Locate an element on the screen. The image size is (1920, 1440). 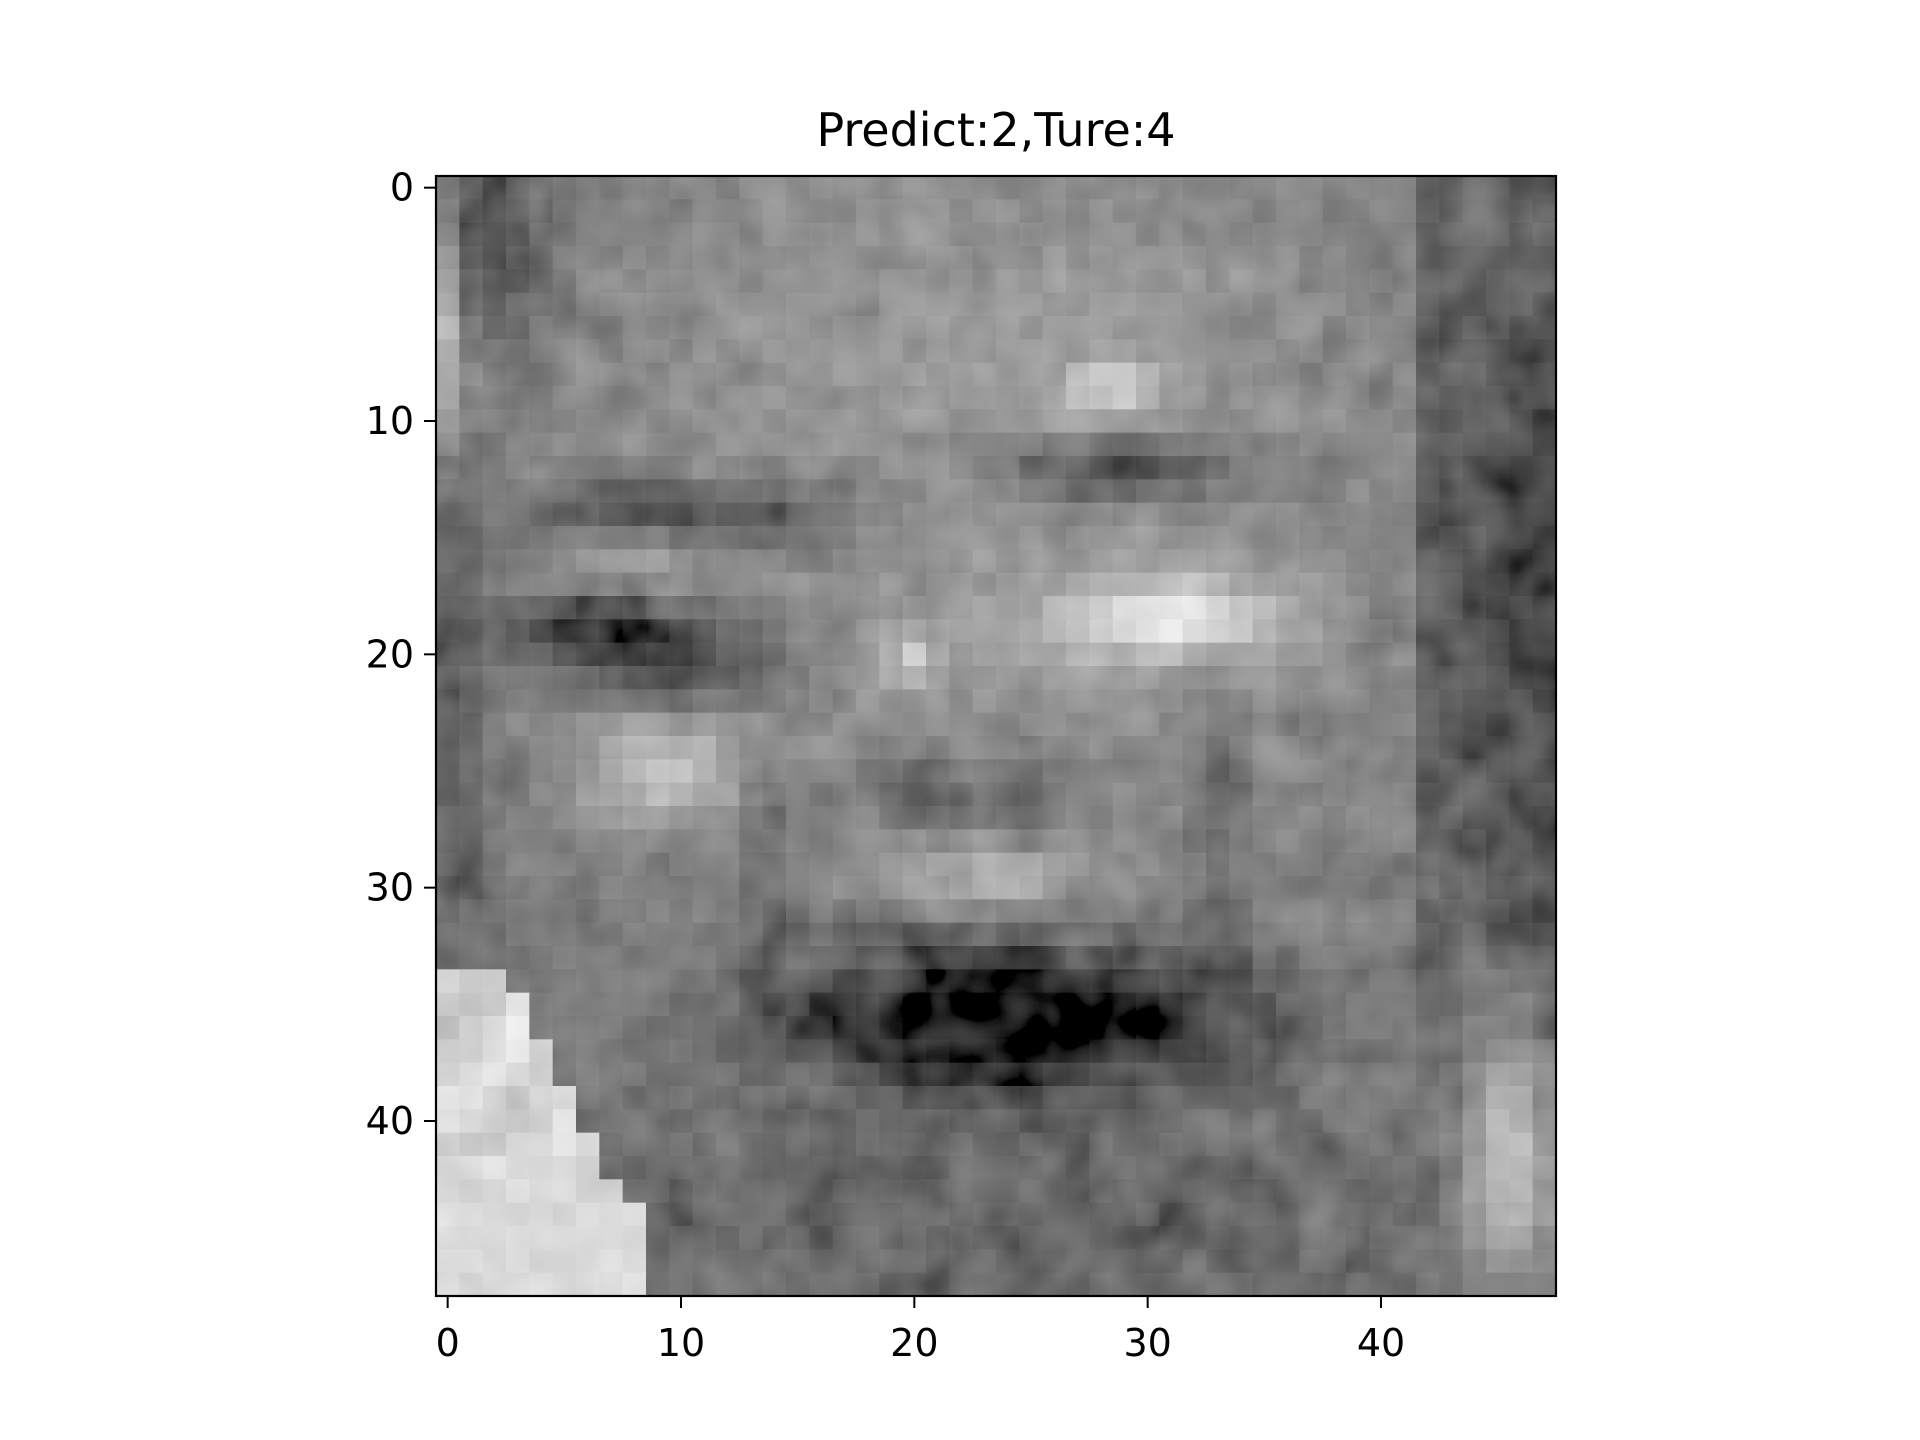
x-tick-label: 20 is located at coordinates (914, 1343).